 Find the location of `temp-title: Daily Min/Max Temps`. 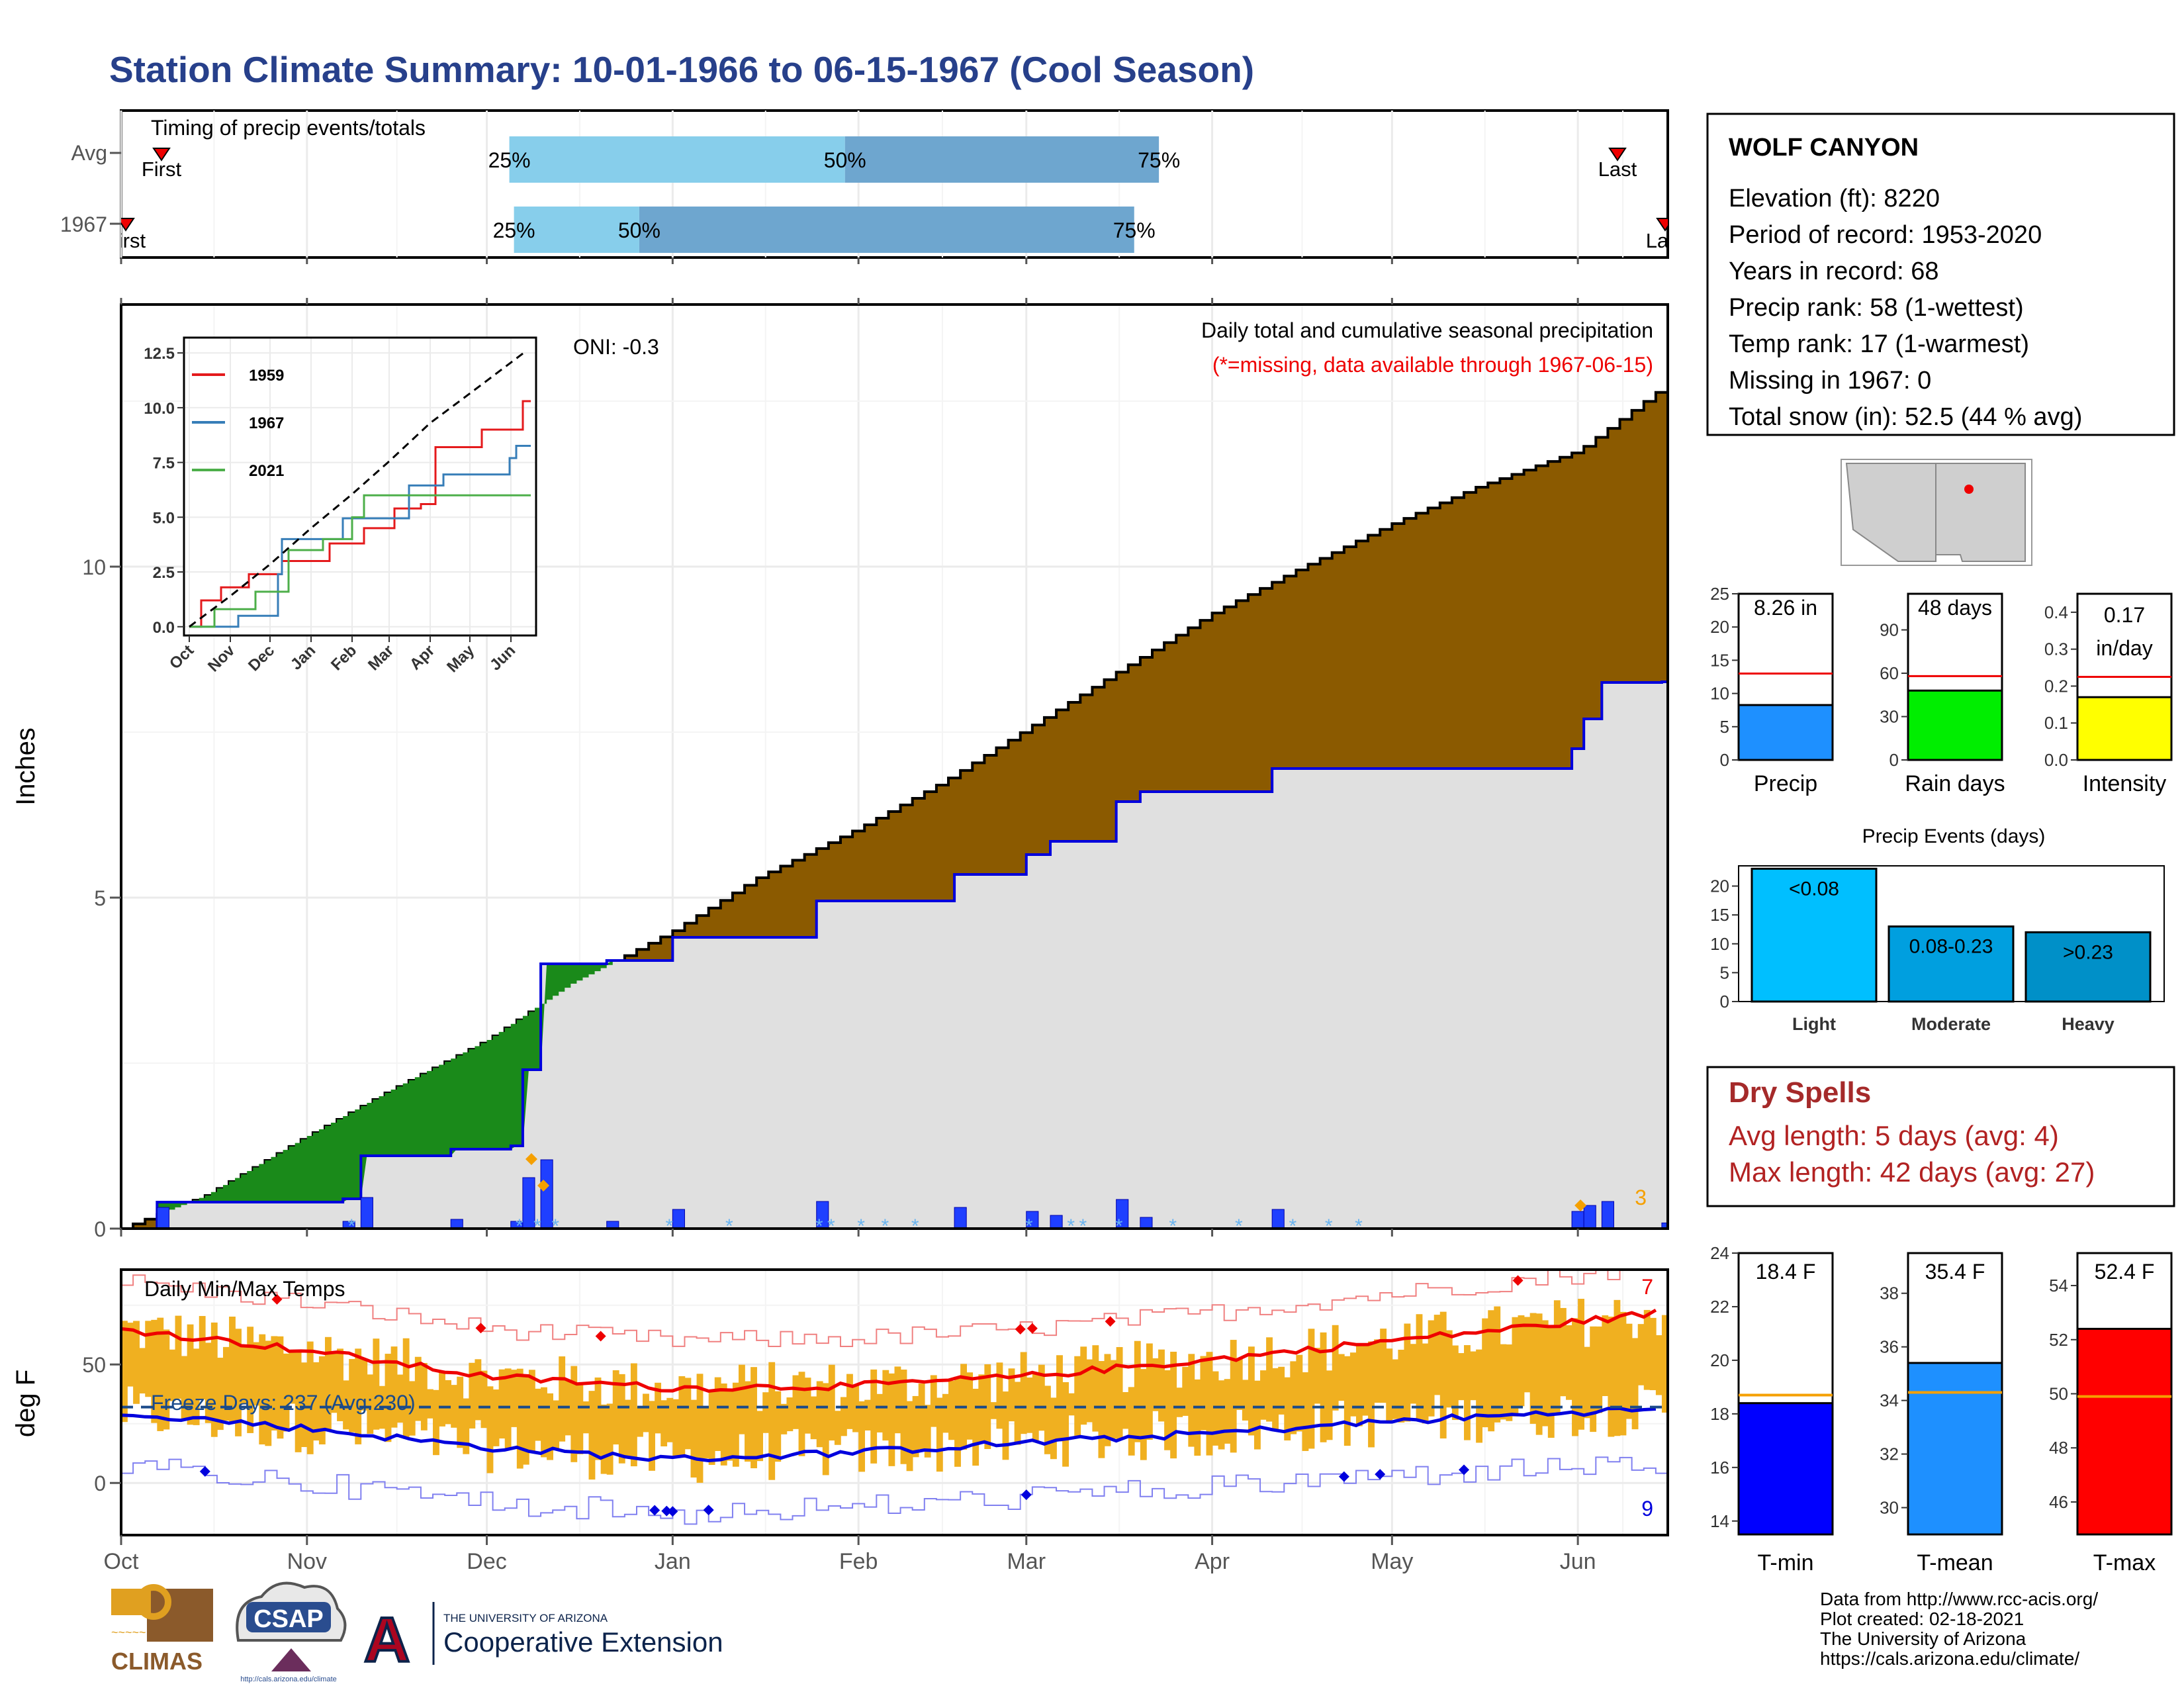

temp-title: Daily Min/Max Temps is located at coordinates (245, 1289).